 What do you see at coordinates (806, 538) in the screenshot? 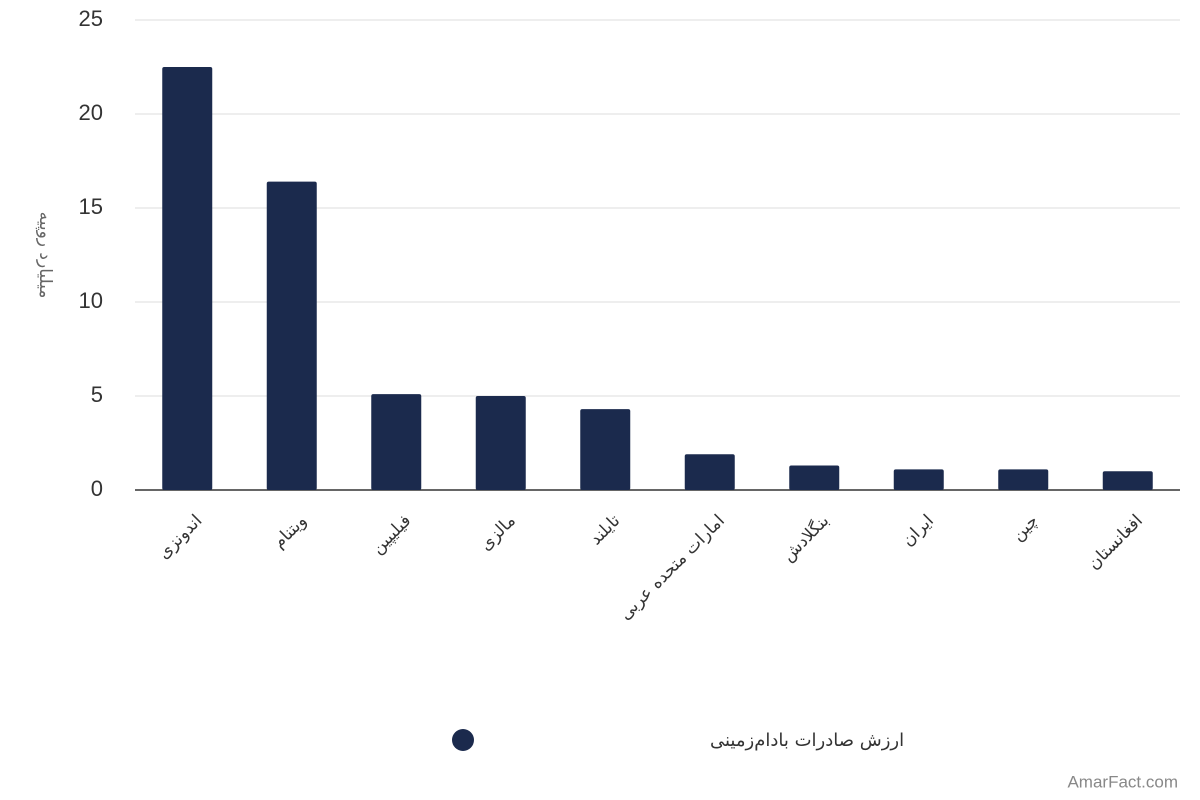
I see `x-tick-label: بنگلادش` at bounding box center [806, 538].